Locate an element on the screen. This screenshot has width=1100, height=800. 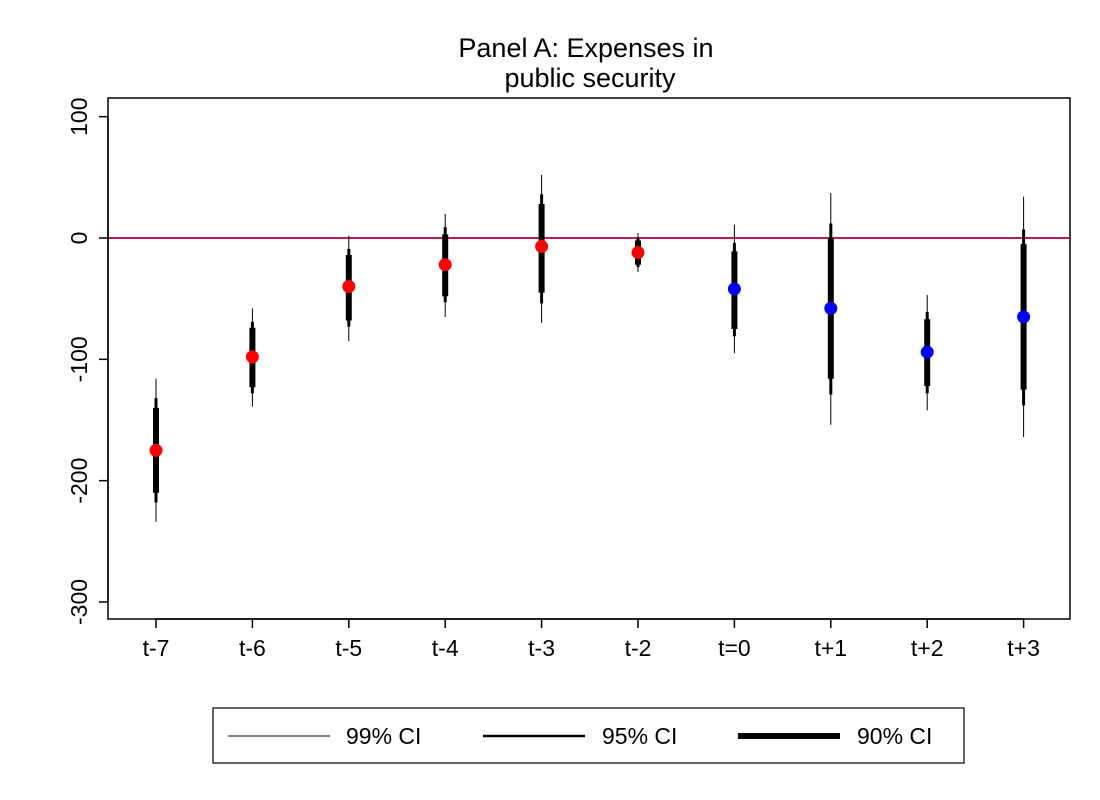
x-tick-label: t-4 is located at coordinates (445, 648).